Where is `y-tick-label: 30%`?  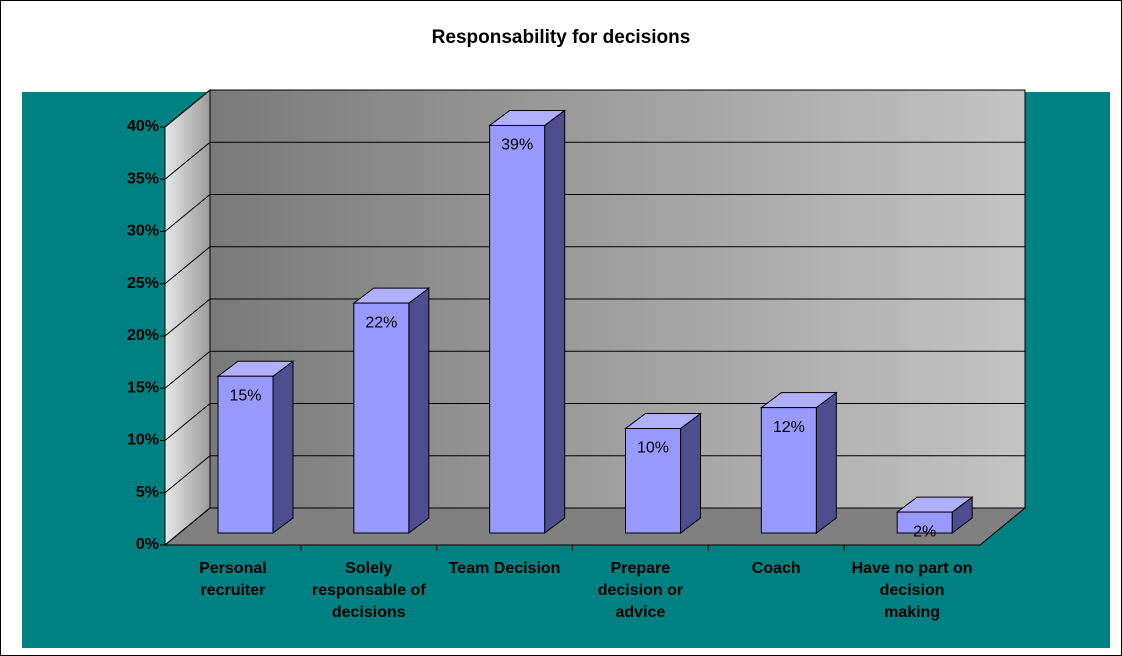 y-tick-label: 30% is located at coordinates (143, 231).